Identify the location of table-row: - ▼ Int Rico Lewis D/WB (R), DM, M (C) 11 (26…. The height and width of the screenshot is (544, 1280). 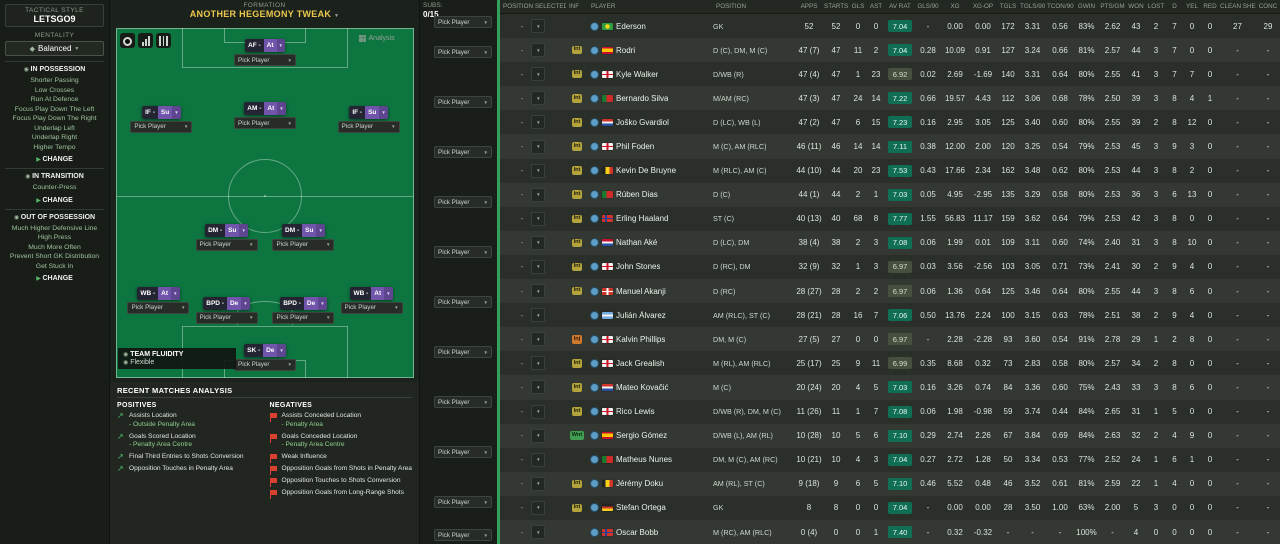
(890, 411).